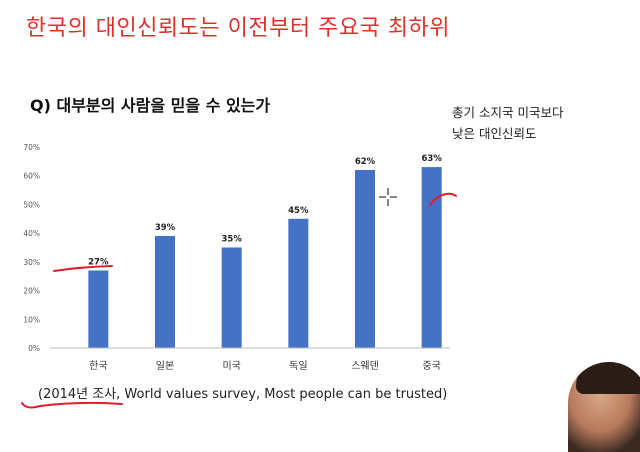 The width and height of the screenshot is (640, 452). I want to click on x-tick-label: 한국, so click(98, 366).